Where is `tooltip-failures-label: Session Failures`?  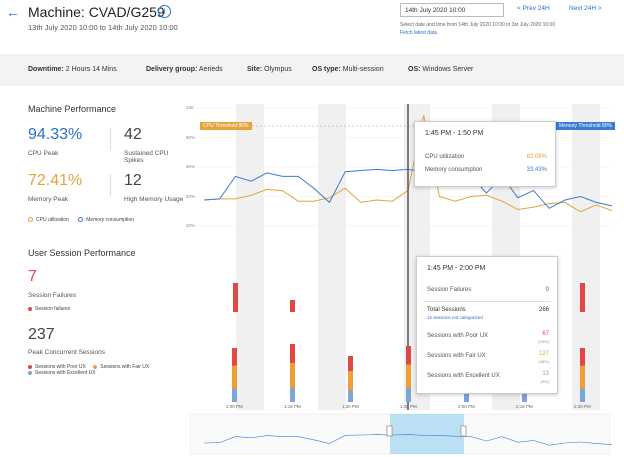
tooltip-failures-label: Session Failures is located at coordinates (449, 290).